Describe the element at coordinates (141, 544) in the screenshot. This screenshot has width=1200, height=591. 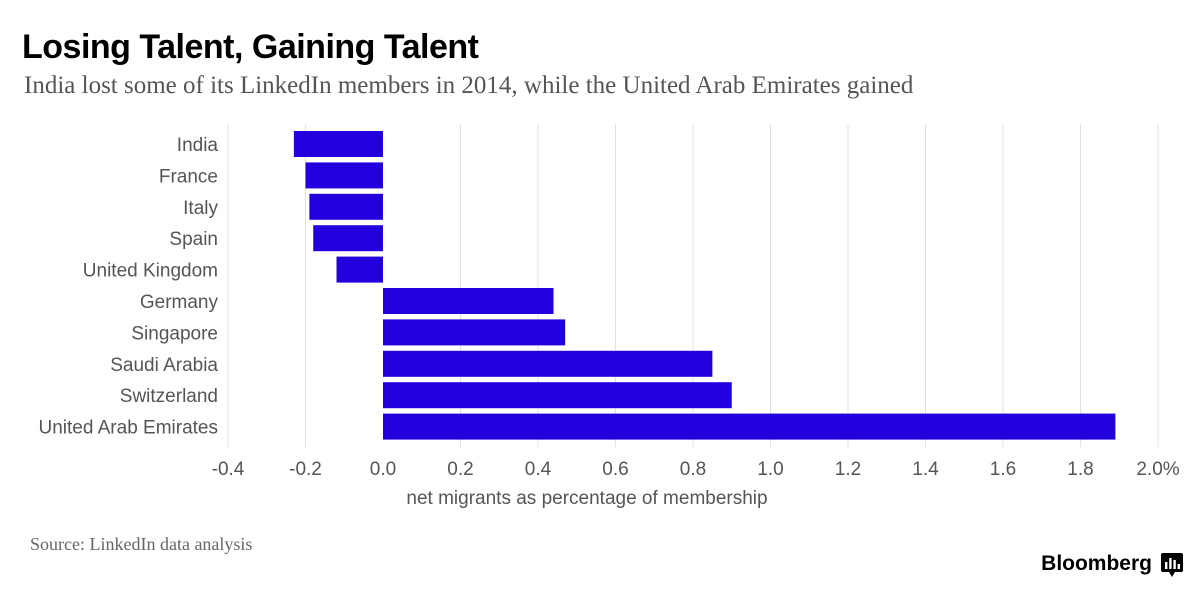
I see `source-note: Source: LinkedIn data analysis` at that location.